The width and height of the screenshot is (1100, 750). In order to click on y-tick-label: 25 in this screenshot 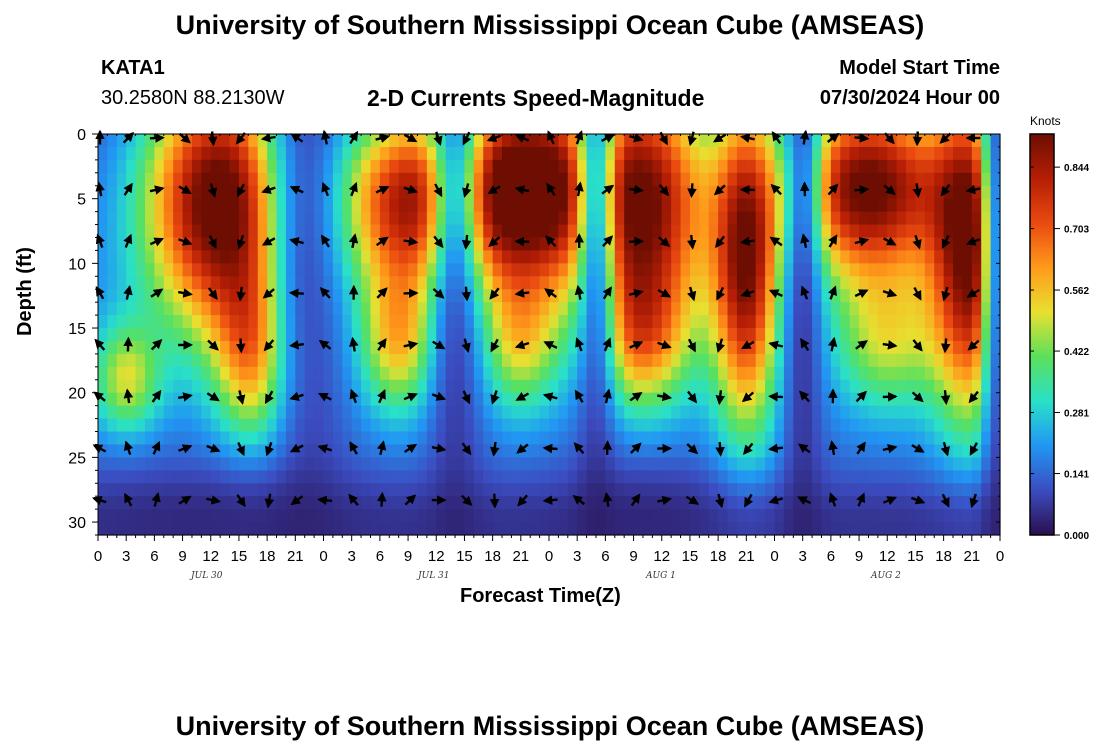, I will do `click(77, 458)`.